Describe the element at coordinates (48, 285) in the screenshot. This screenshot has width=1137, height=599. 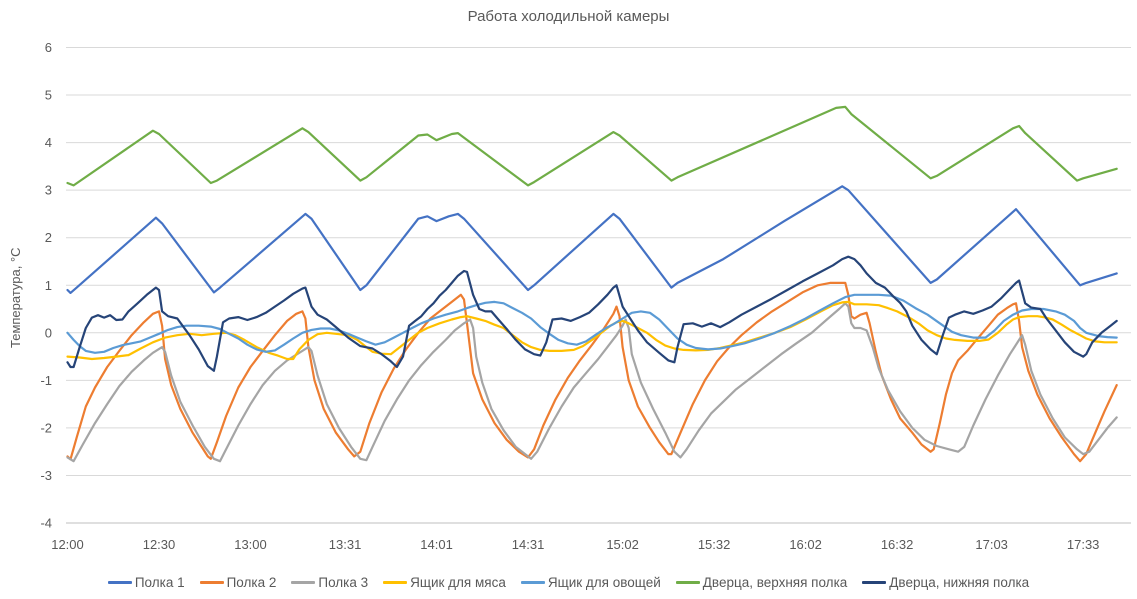
I see `y-tick-label: 1` at that location.